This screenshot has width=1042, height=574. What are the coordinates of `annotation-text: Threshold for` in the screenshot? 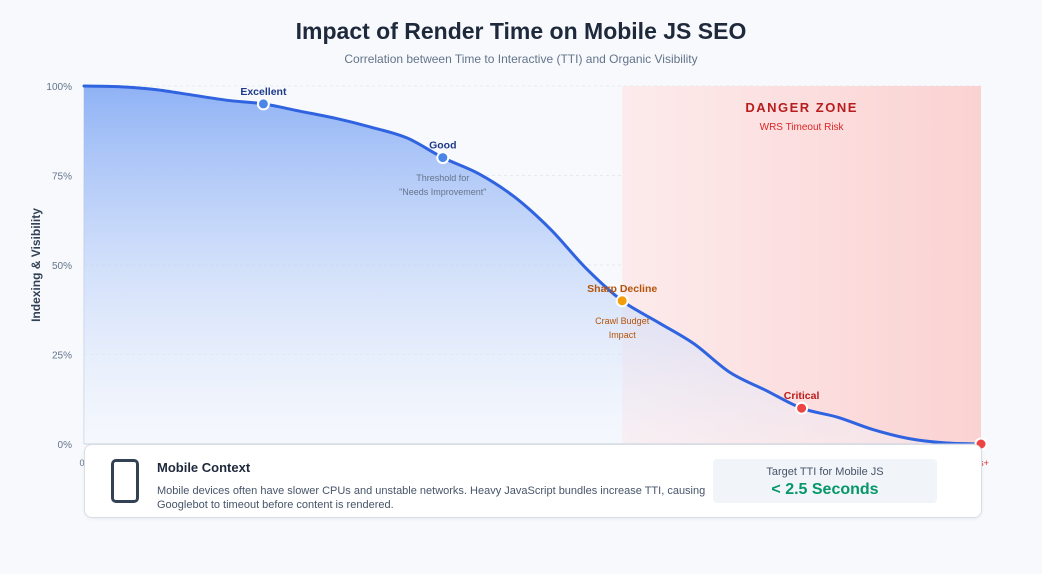 It's located at (442, 178).